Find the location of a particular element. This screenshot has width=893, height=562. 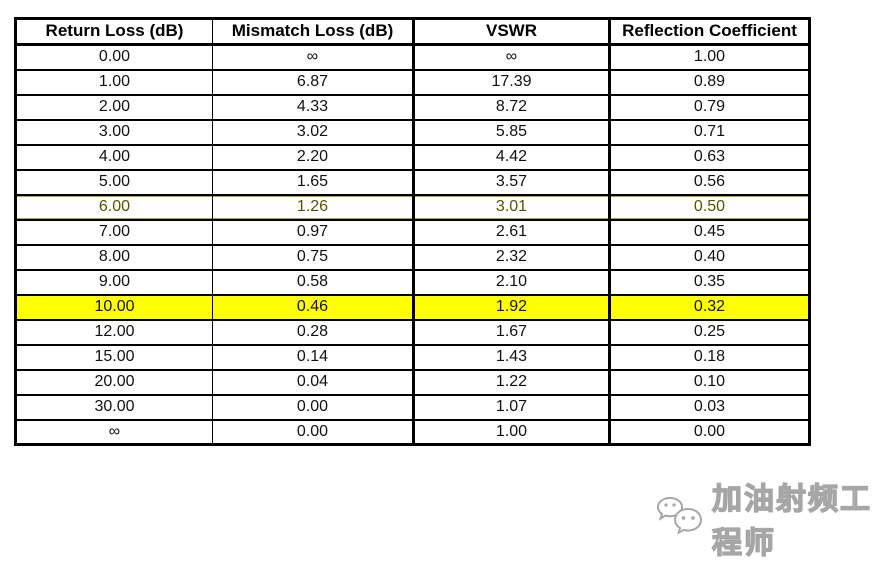

table-cell: 0.75 is located at coordinates (313, 257).